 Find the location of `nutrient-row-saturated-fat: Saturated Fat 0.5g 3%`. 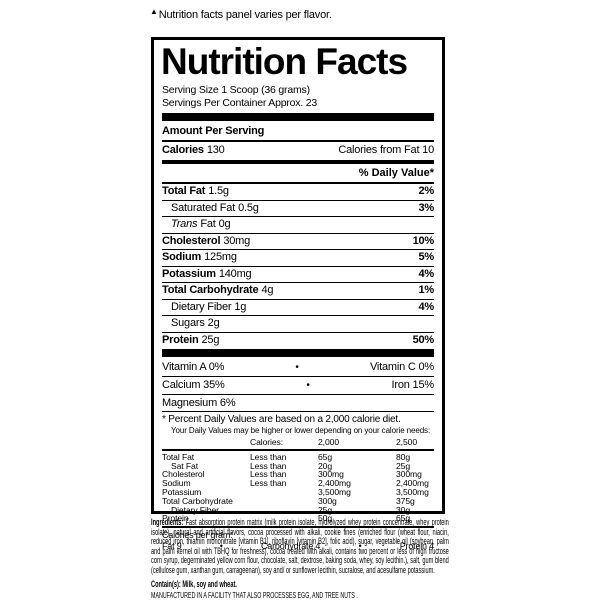

nutrient-row-saturated-fat: Saturated Fat 0.5g 3% is located at coordinates (298, 209).